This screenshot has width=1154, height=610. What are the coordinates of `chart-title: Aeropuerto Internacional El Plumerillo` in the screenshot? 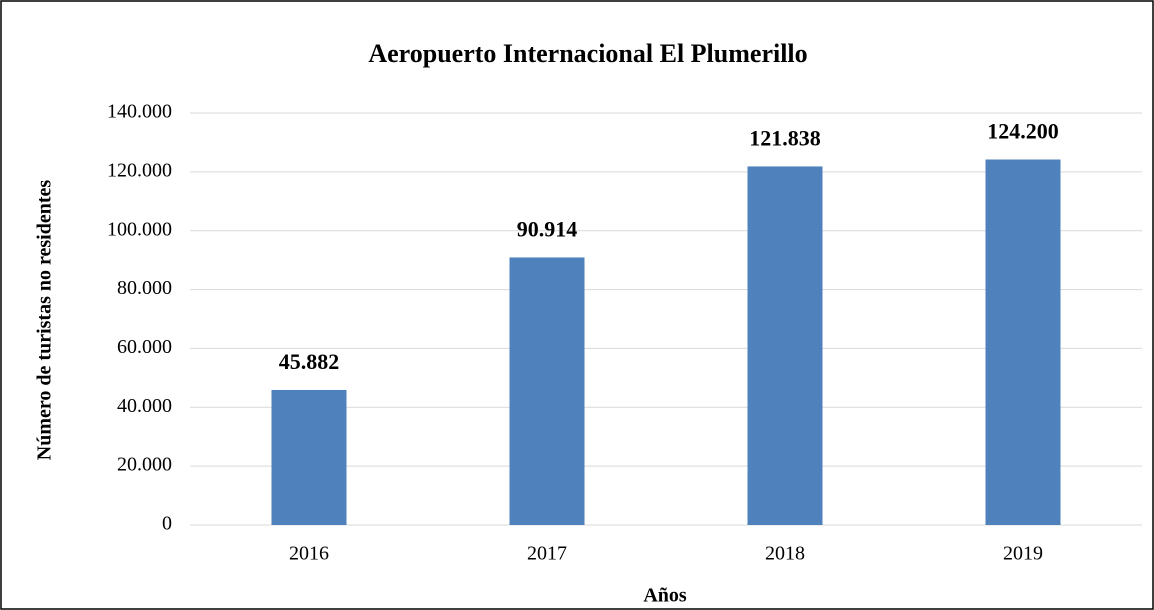 It's located at (587, 53).